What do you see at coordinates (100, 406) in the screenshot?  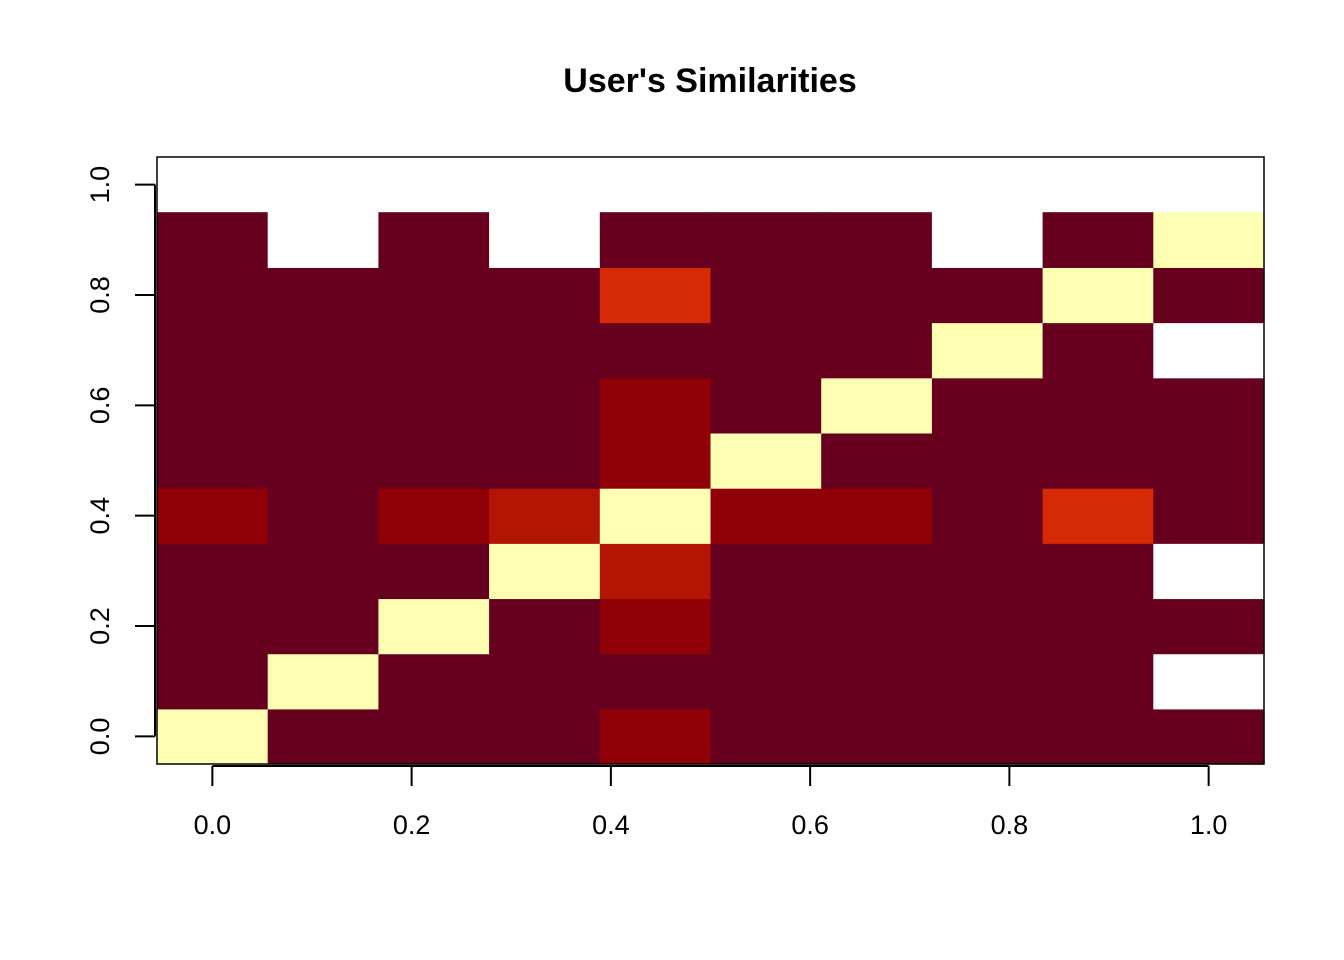 I see `y-tick-label: 0.6` at bounding box center [100, 406].